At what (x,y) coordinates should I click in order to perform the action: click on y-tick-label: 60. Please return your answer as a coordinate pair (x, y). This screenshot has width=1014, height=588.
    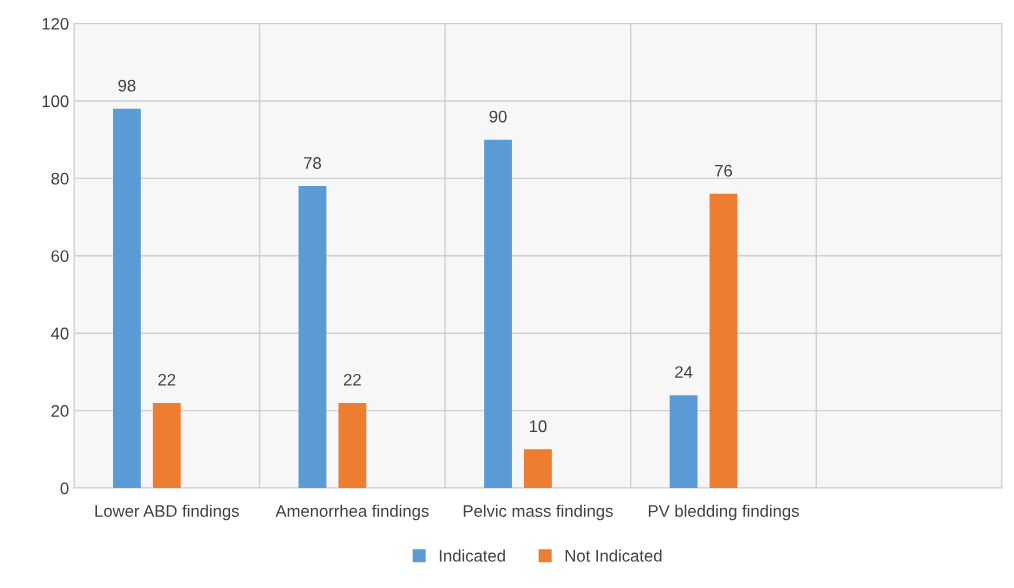
    Looking at the image, I should click on (60, 256).